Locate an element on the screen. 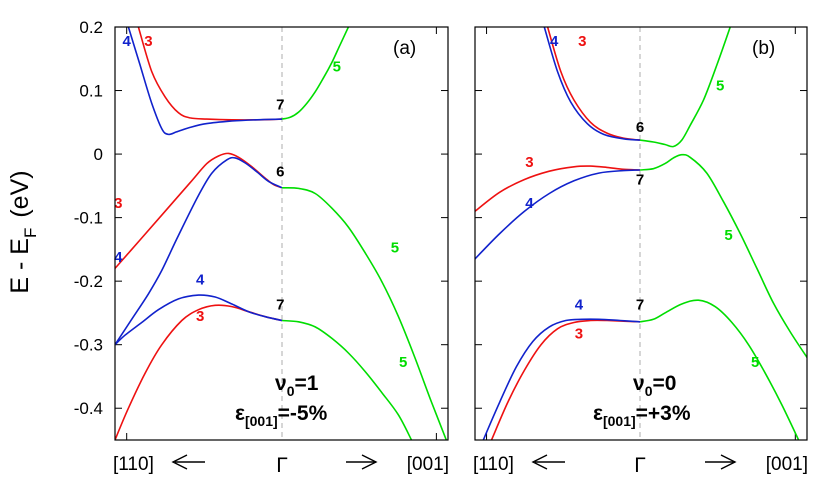 The height and width of the screenshot is (493, 830). y-tick-label: -0.3 is located at coordinates (88, 345).